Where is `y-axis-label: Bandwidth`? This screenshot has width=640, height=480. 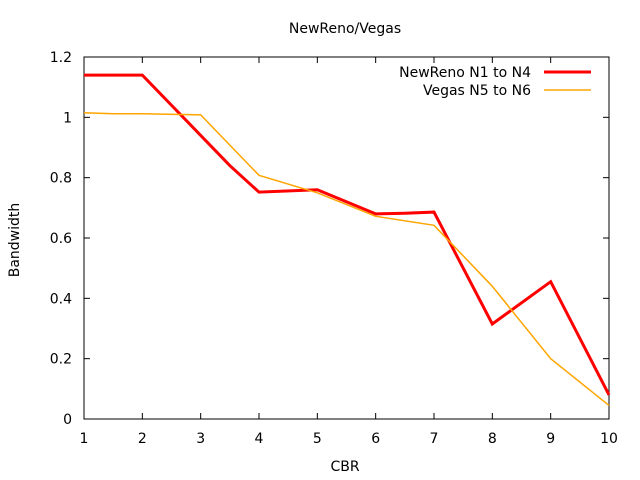 y-axis-label: Bandwidth is located at coordinates (15, 240).